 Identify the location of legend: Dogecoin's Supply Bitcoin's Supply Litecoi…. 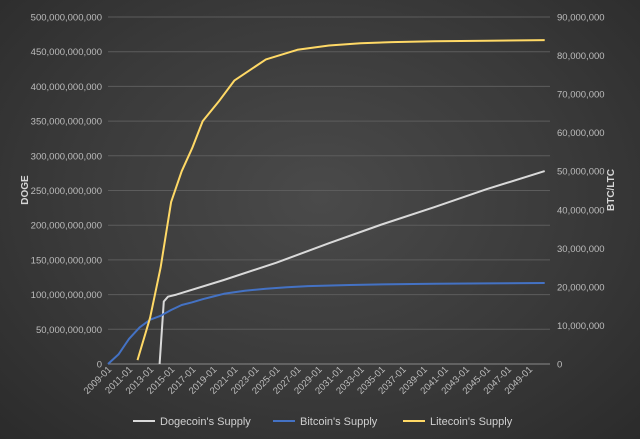
(323, 422).